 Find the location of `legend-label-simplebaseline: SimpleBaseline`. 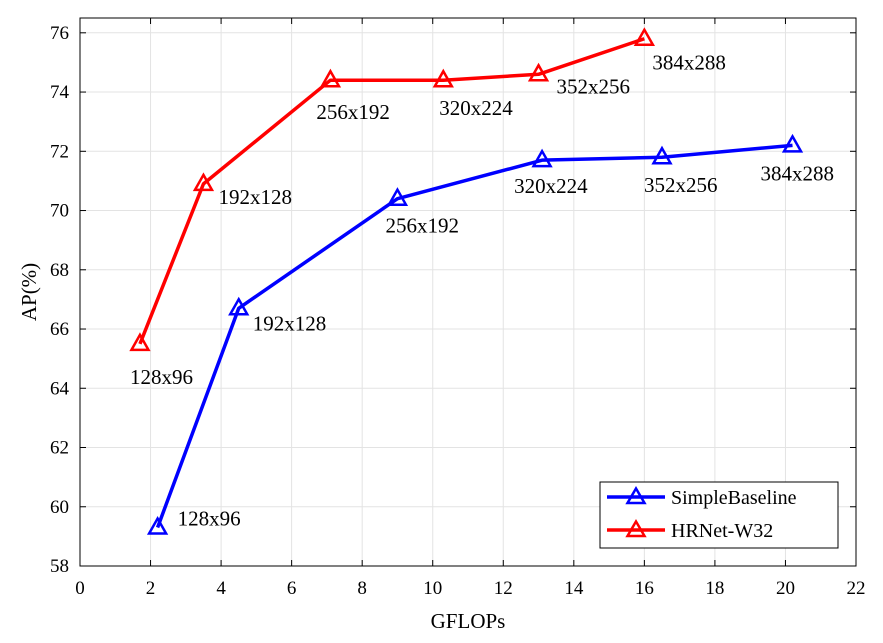

legend-label-simplebaseline: SimpleBaseline is located at coordinates (734, 498).